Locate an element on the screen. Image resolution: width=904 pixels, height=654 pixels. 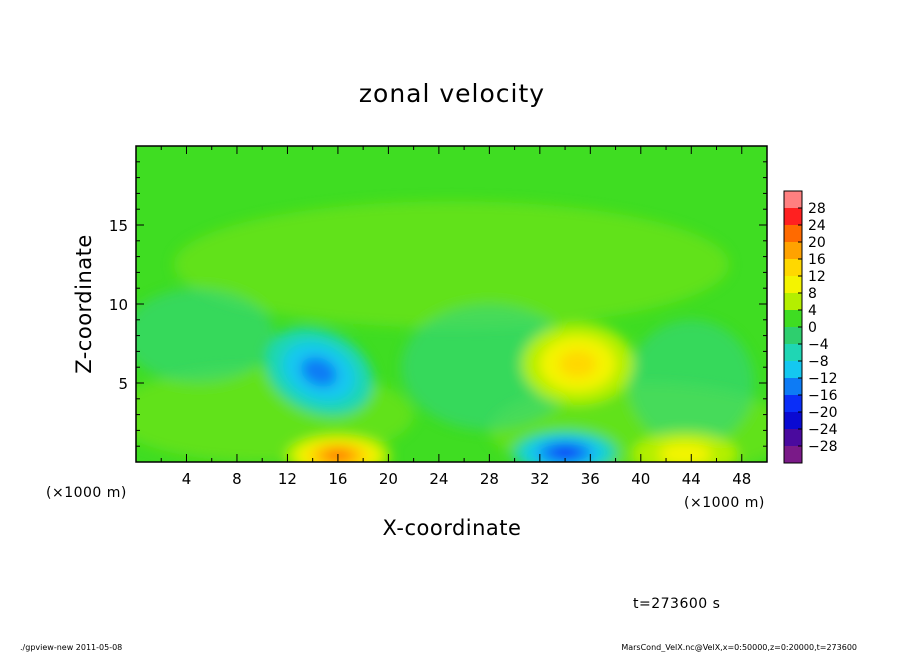
colorbar-label: 20 is located at coordinates (817, 243).